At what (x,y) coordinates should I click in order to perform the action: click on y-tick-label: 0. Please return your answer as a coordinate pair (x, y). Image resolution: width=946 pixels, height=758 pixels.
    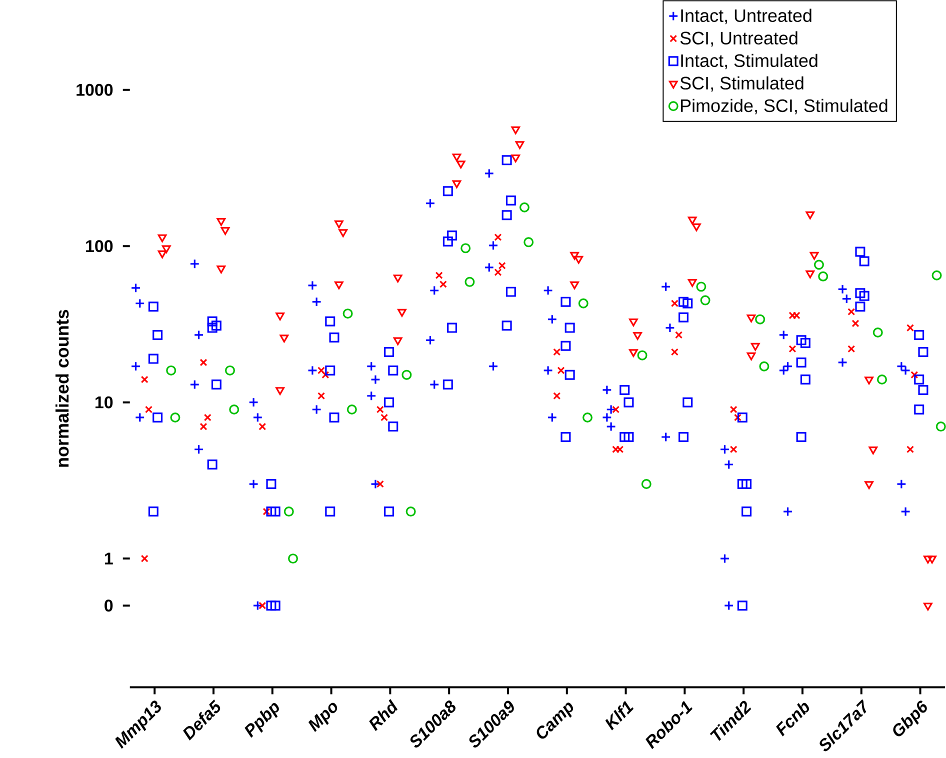
    Looking at the image, I should click on (108, 606).